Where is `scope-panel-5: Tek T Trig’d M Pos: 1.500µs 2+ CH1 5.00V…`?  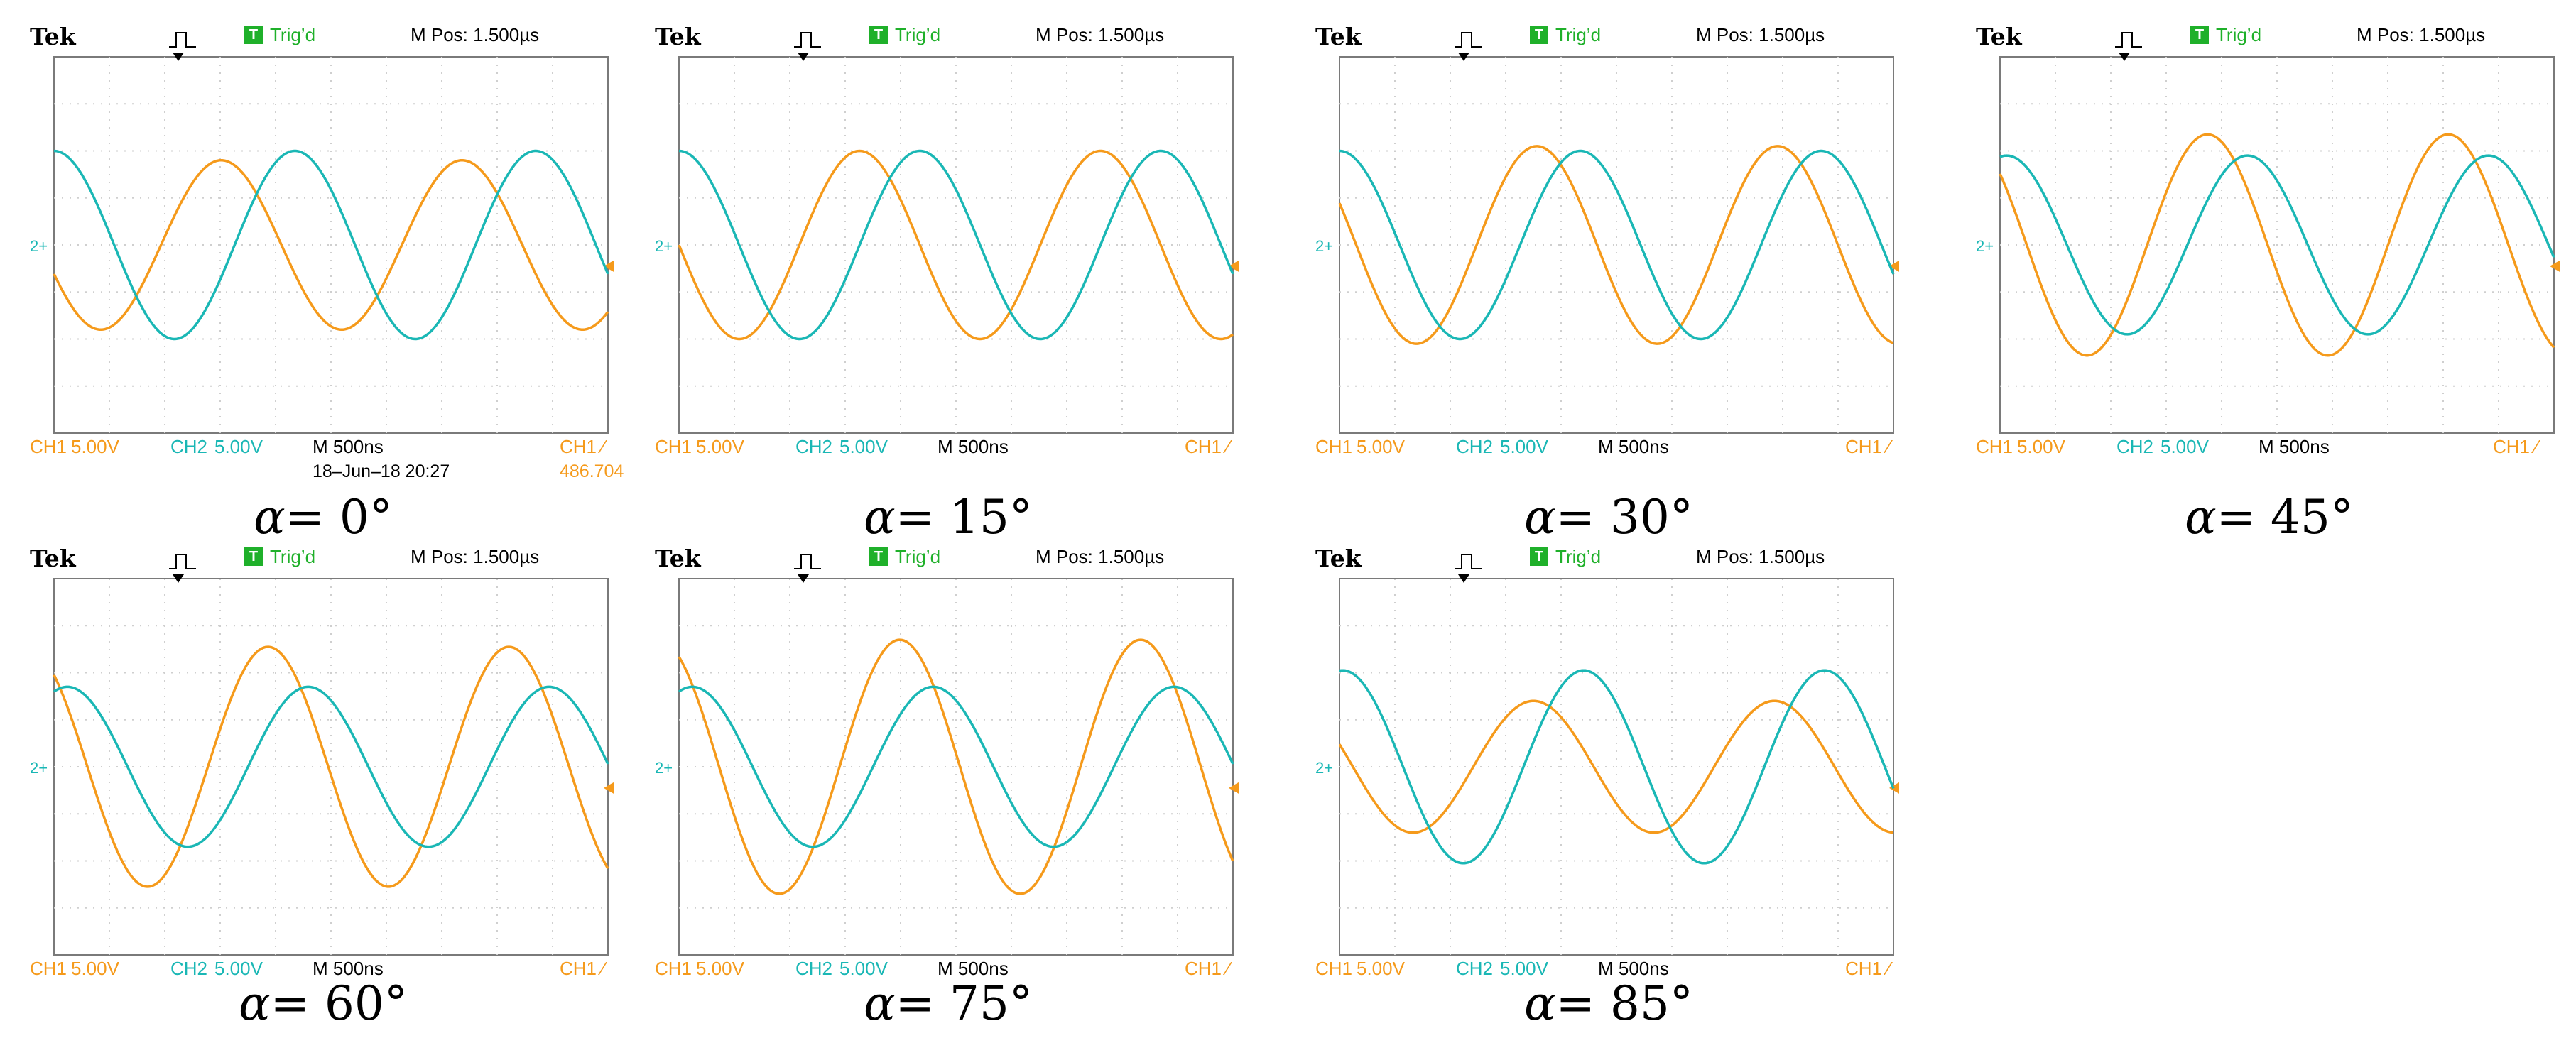 scope-panel-5: Tek T Trig’d M Pos: 1.500µs 2+ CH1 5.00V… is located at coordinates (948, 787).